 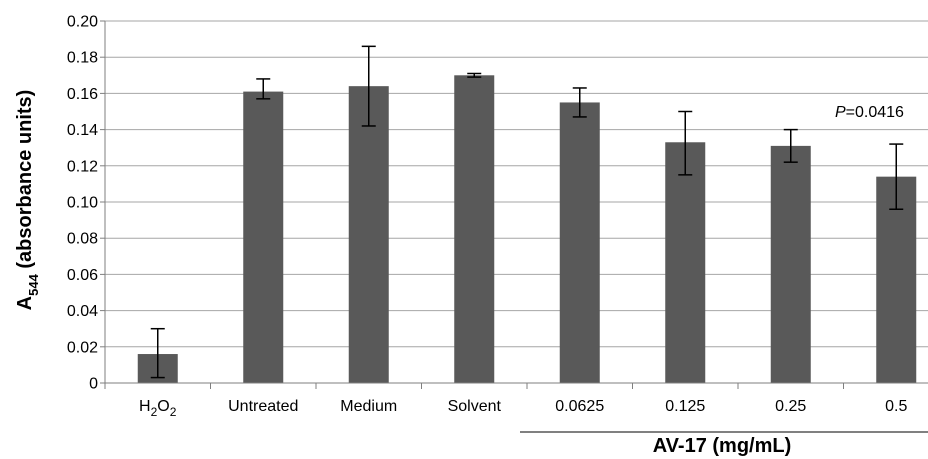 What do you see at coordinates (82, 239) in the screenshot?
I see `y-tick-label: 0.08` at bounding box center [82, 239].